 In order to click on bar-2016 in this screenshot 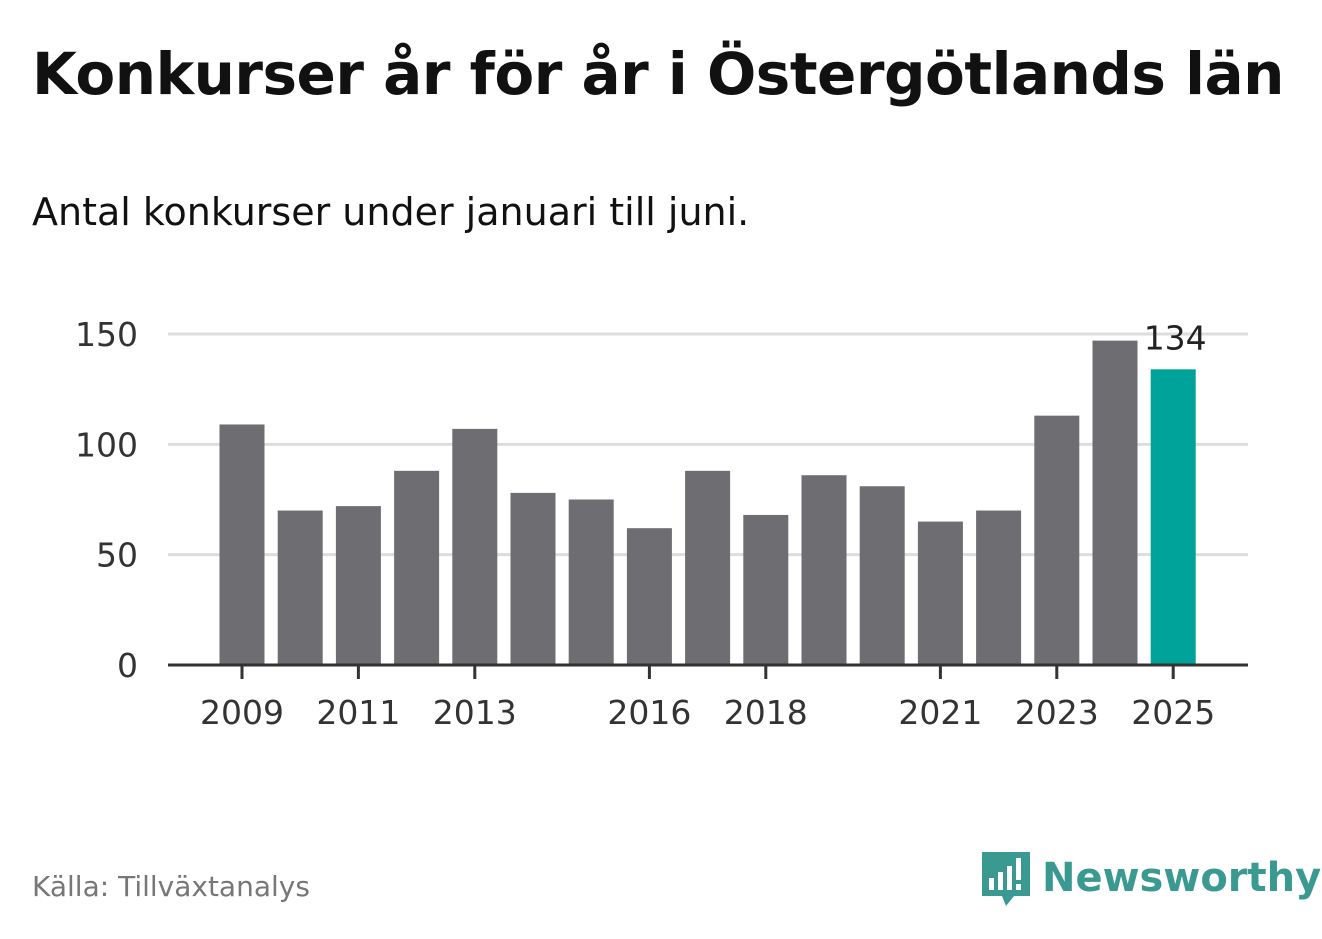, I will do `click(649, 596)`.